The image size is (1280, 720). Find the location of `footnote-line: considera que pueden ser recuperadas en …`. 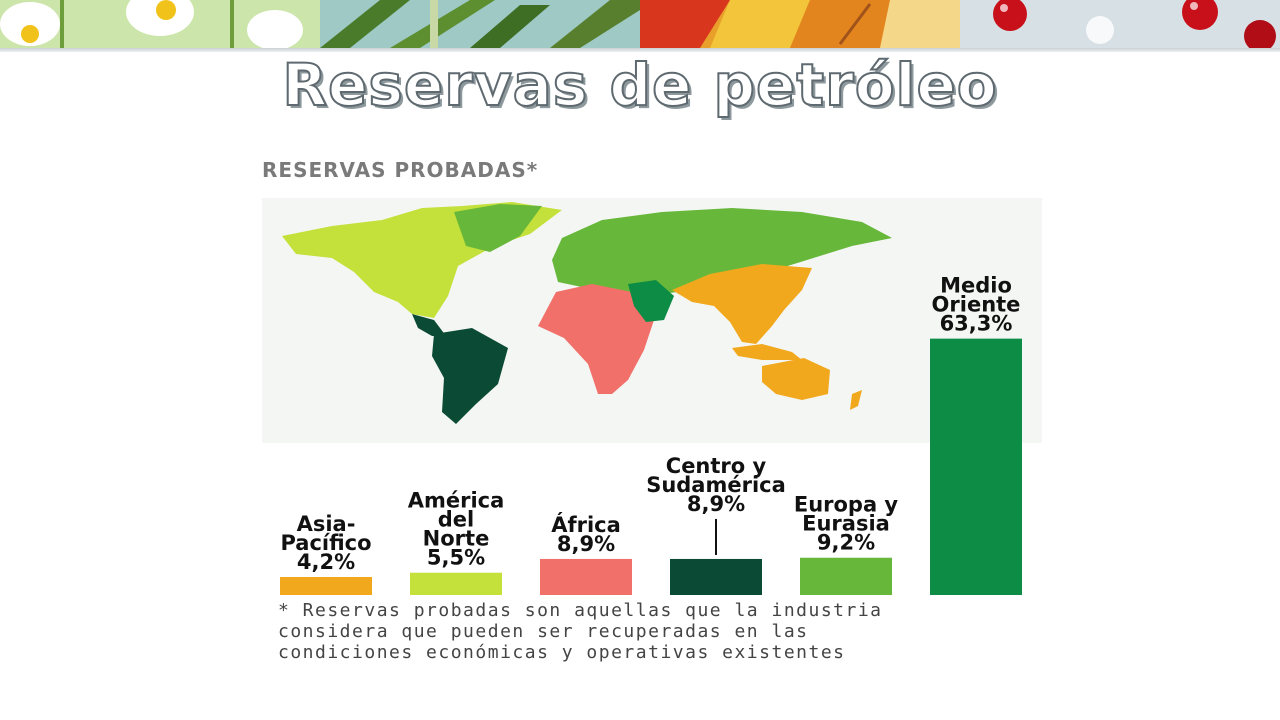

footnote-line: considera que pueden ser recuperadas en … is located at coordinates (543, 631).